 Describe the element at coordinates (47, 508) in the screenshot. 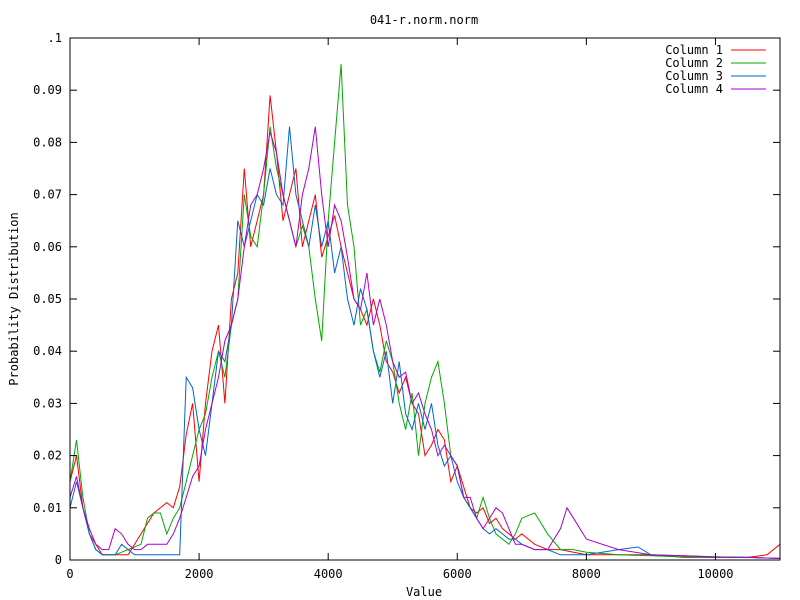

I see `y-tick-label: 0.01` at that location.